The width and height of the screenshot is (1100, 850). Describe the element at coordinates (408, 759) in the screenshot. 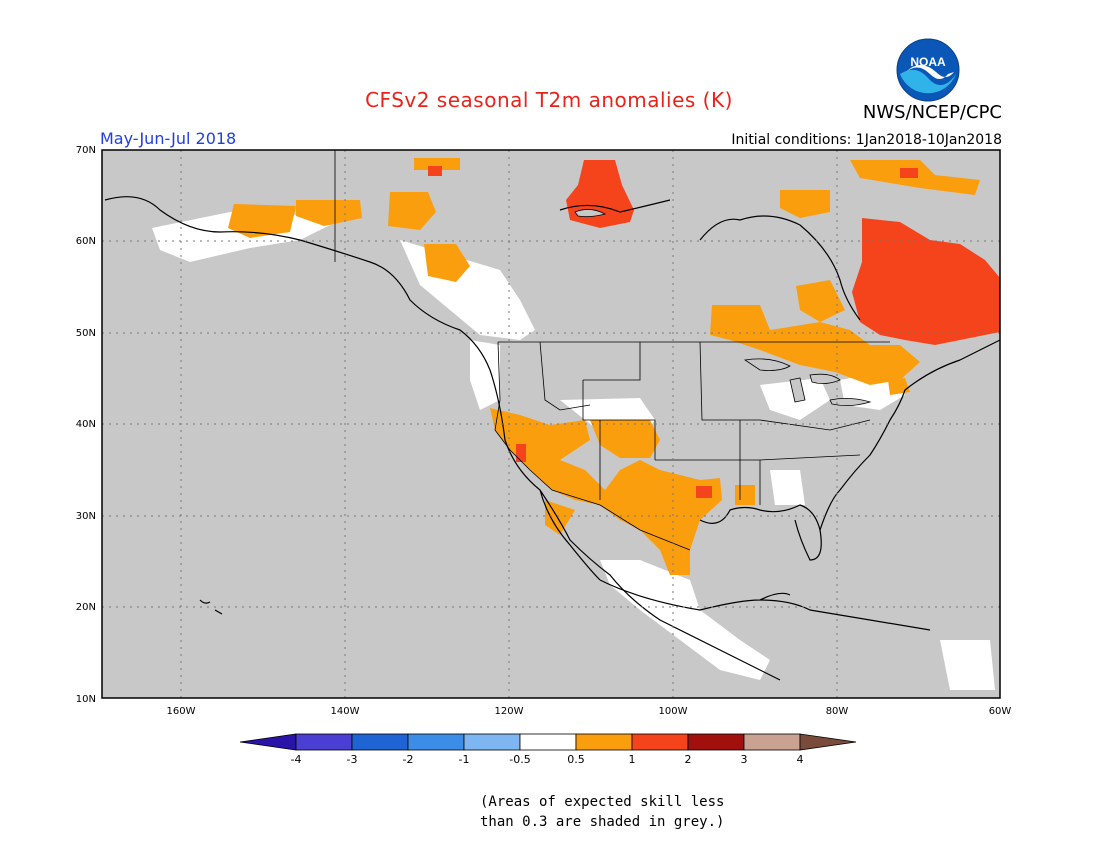

I see `colorbar-label: -2` at that location.